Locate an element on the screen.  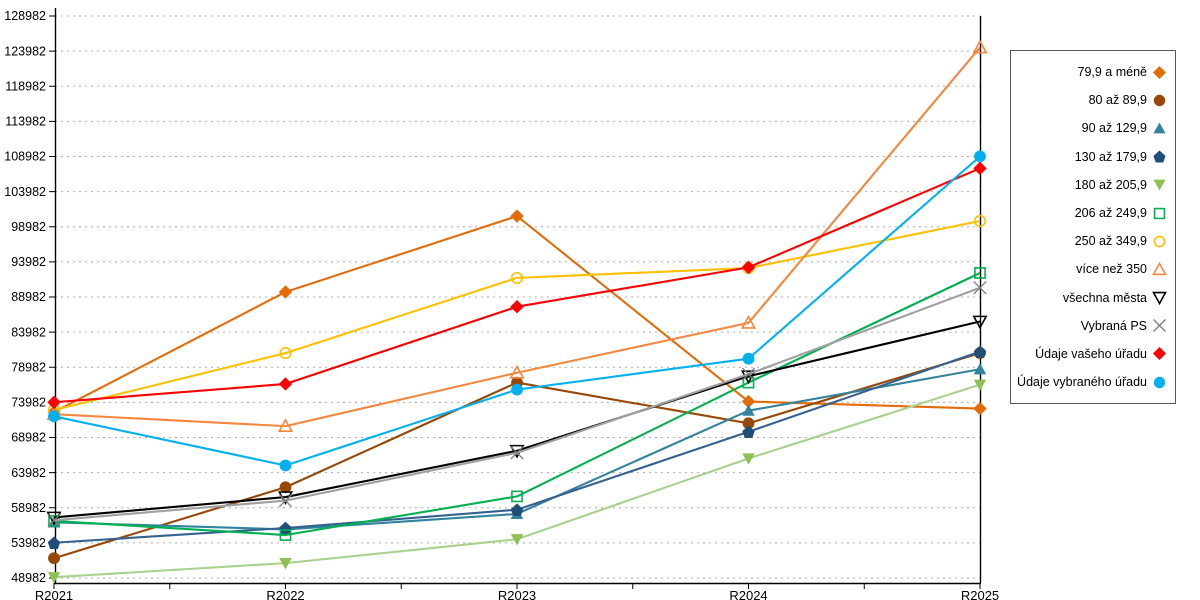
legend-item: více než 350 is located at coordinates (1091, 269).